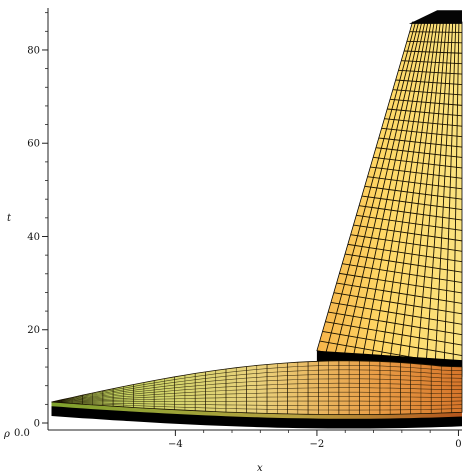 The image size is (464, 476). What do you see at coordinates (175, 444) in the screenshot?
I see `x-tick-label: −4` at bounding box center [175, 444].